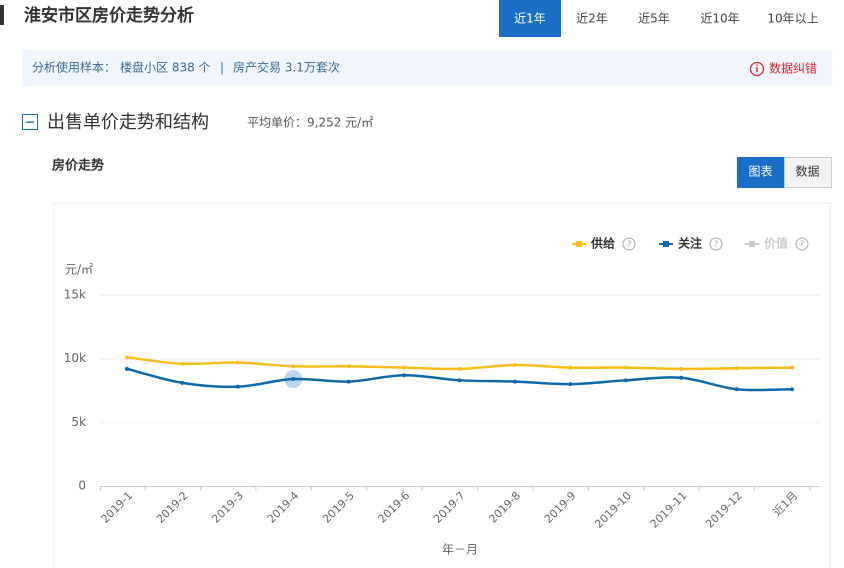 Image resolution: width=844 pixels, height=568 pixels. Describe the element at coordinates (109, 15) in the screenshot. I see `page-title: 淮安市区房价走势分析` at that location.